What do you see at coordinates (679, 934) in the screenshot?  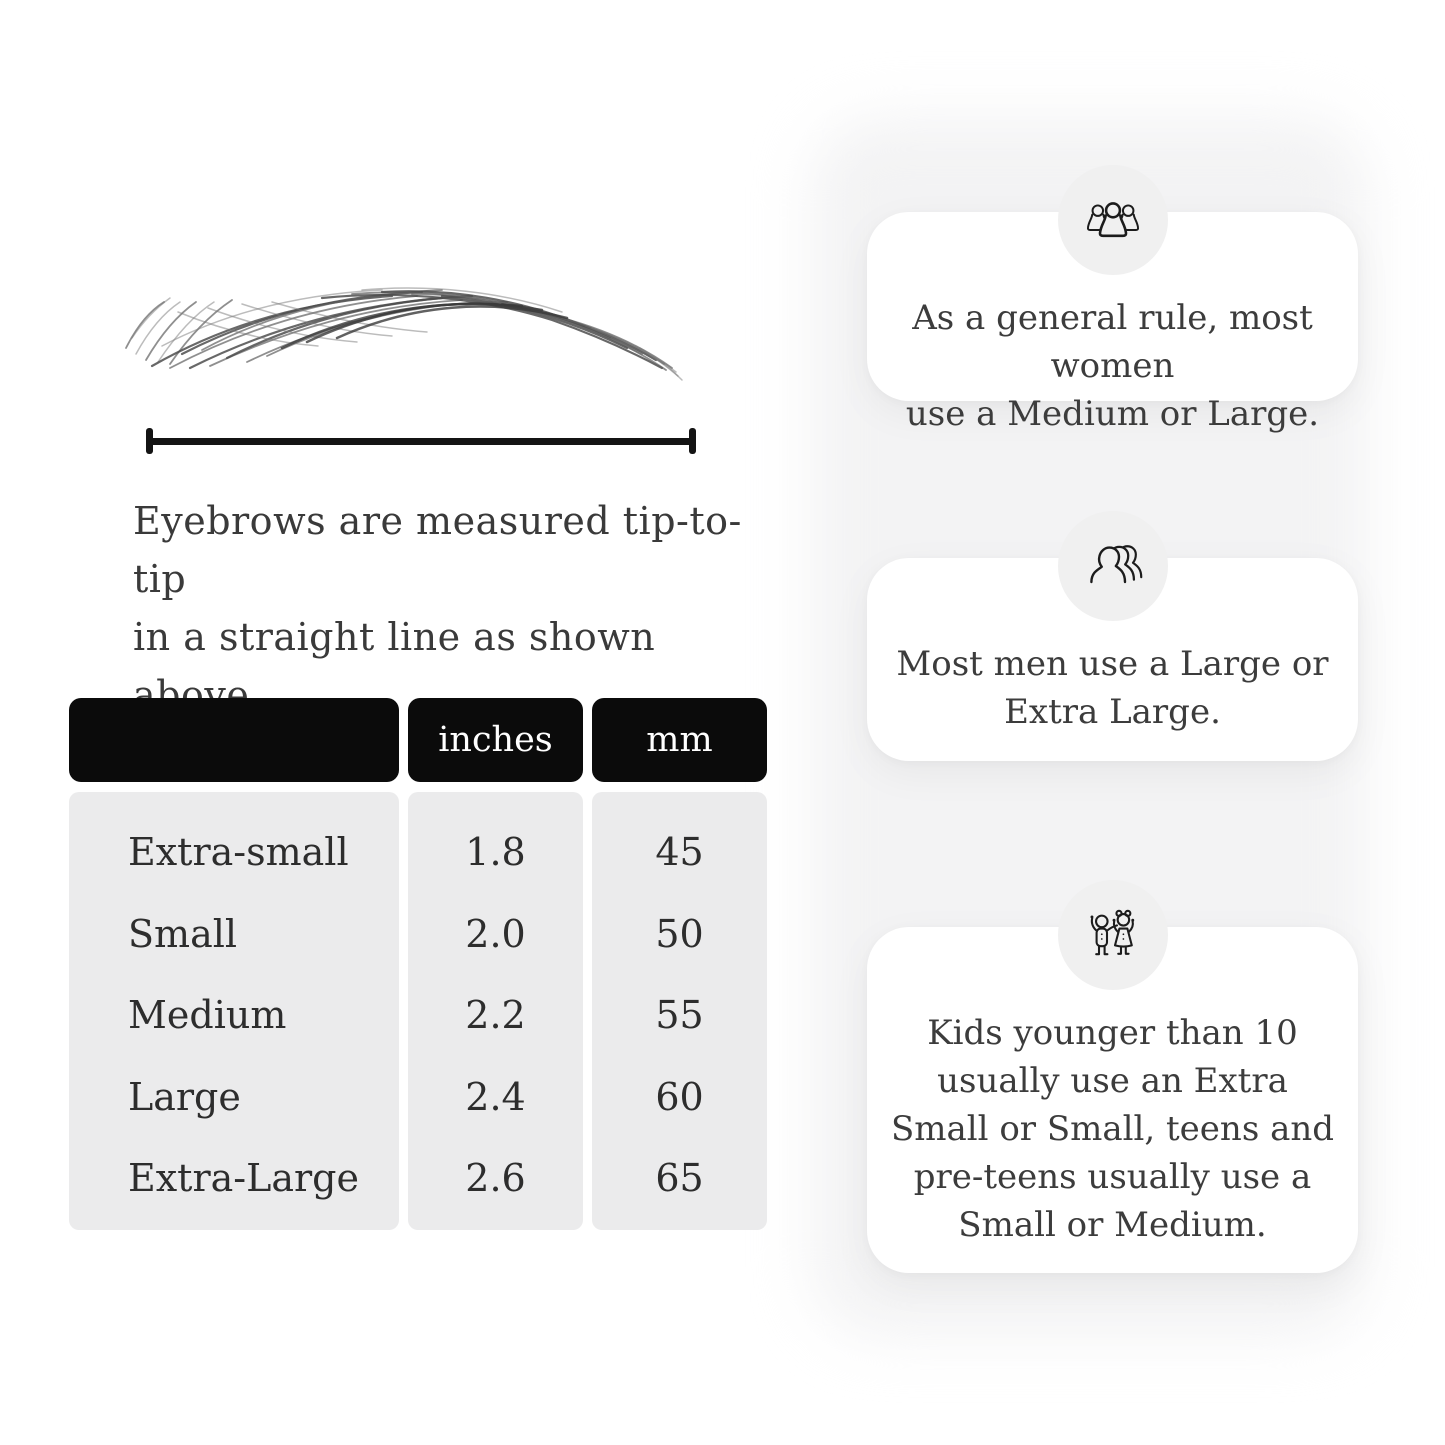 I see `mm-value: 50` at bounding box center [679, 934].